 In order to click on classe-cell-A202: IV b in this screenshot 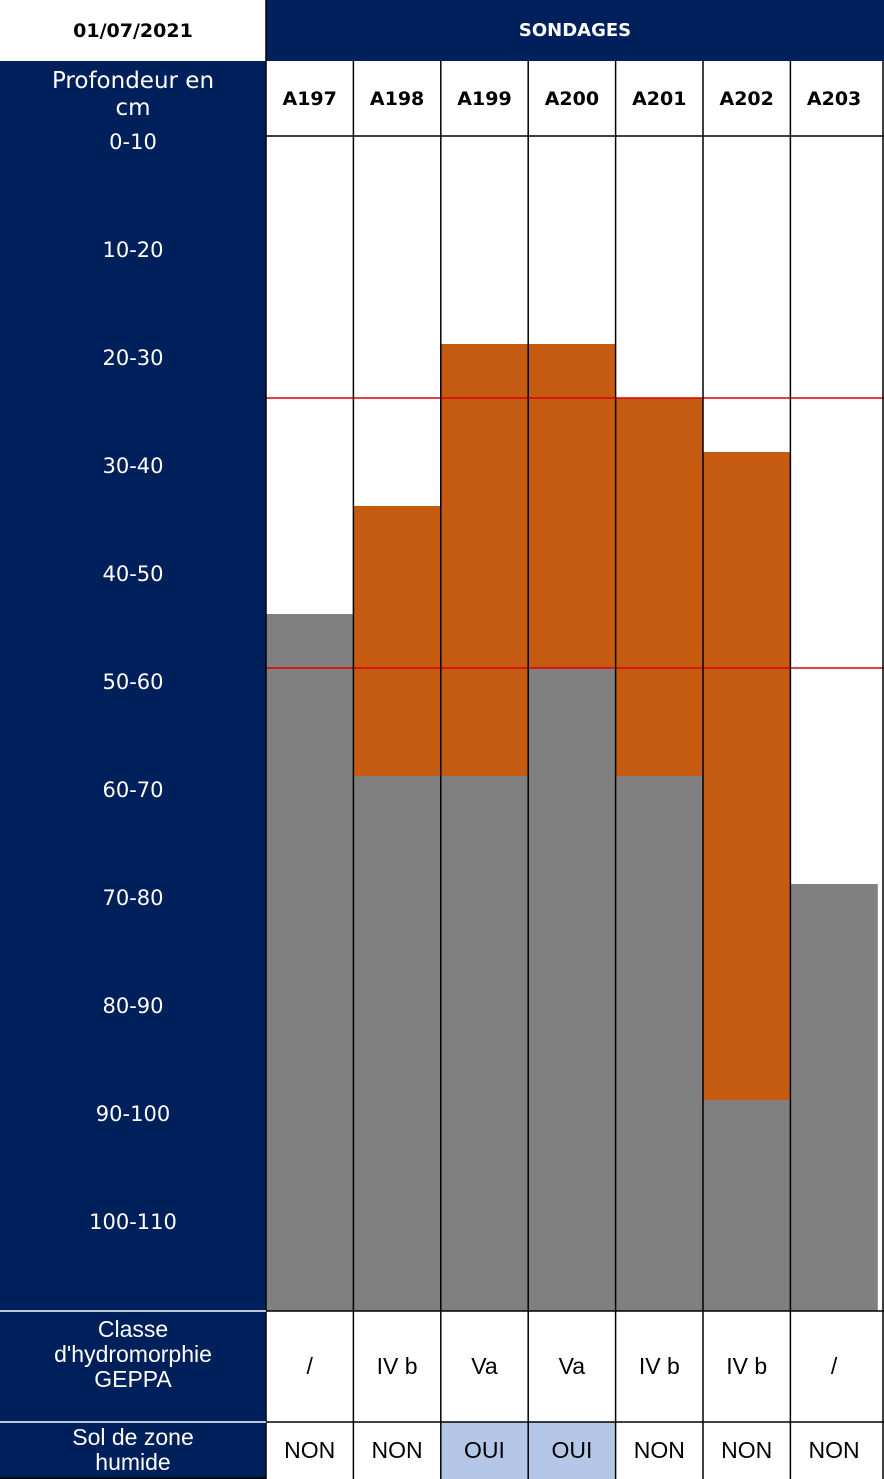, I will do `click(747, 1366)`.